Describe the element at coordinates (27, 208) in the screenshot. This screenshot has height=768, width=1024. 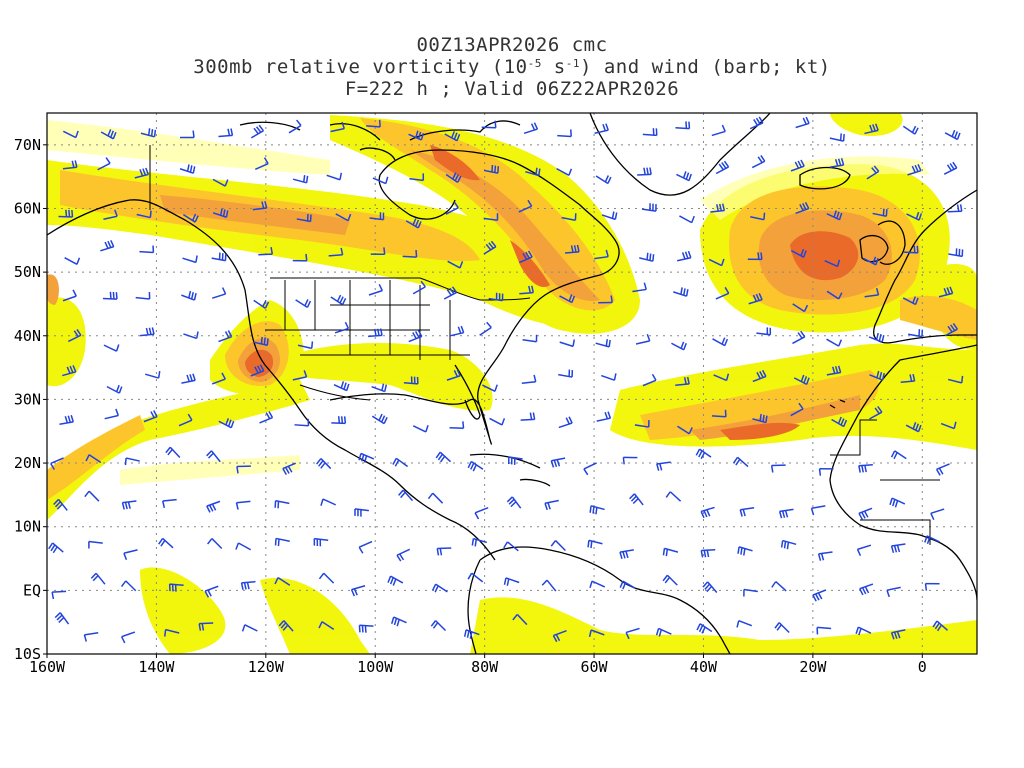
I see `lat-tick-label: 60N` at that location.